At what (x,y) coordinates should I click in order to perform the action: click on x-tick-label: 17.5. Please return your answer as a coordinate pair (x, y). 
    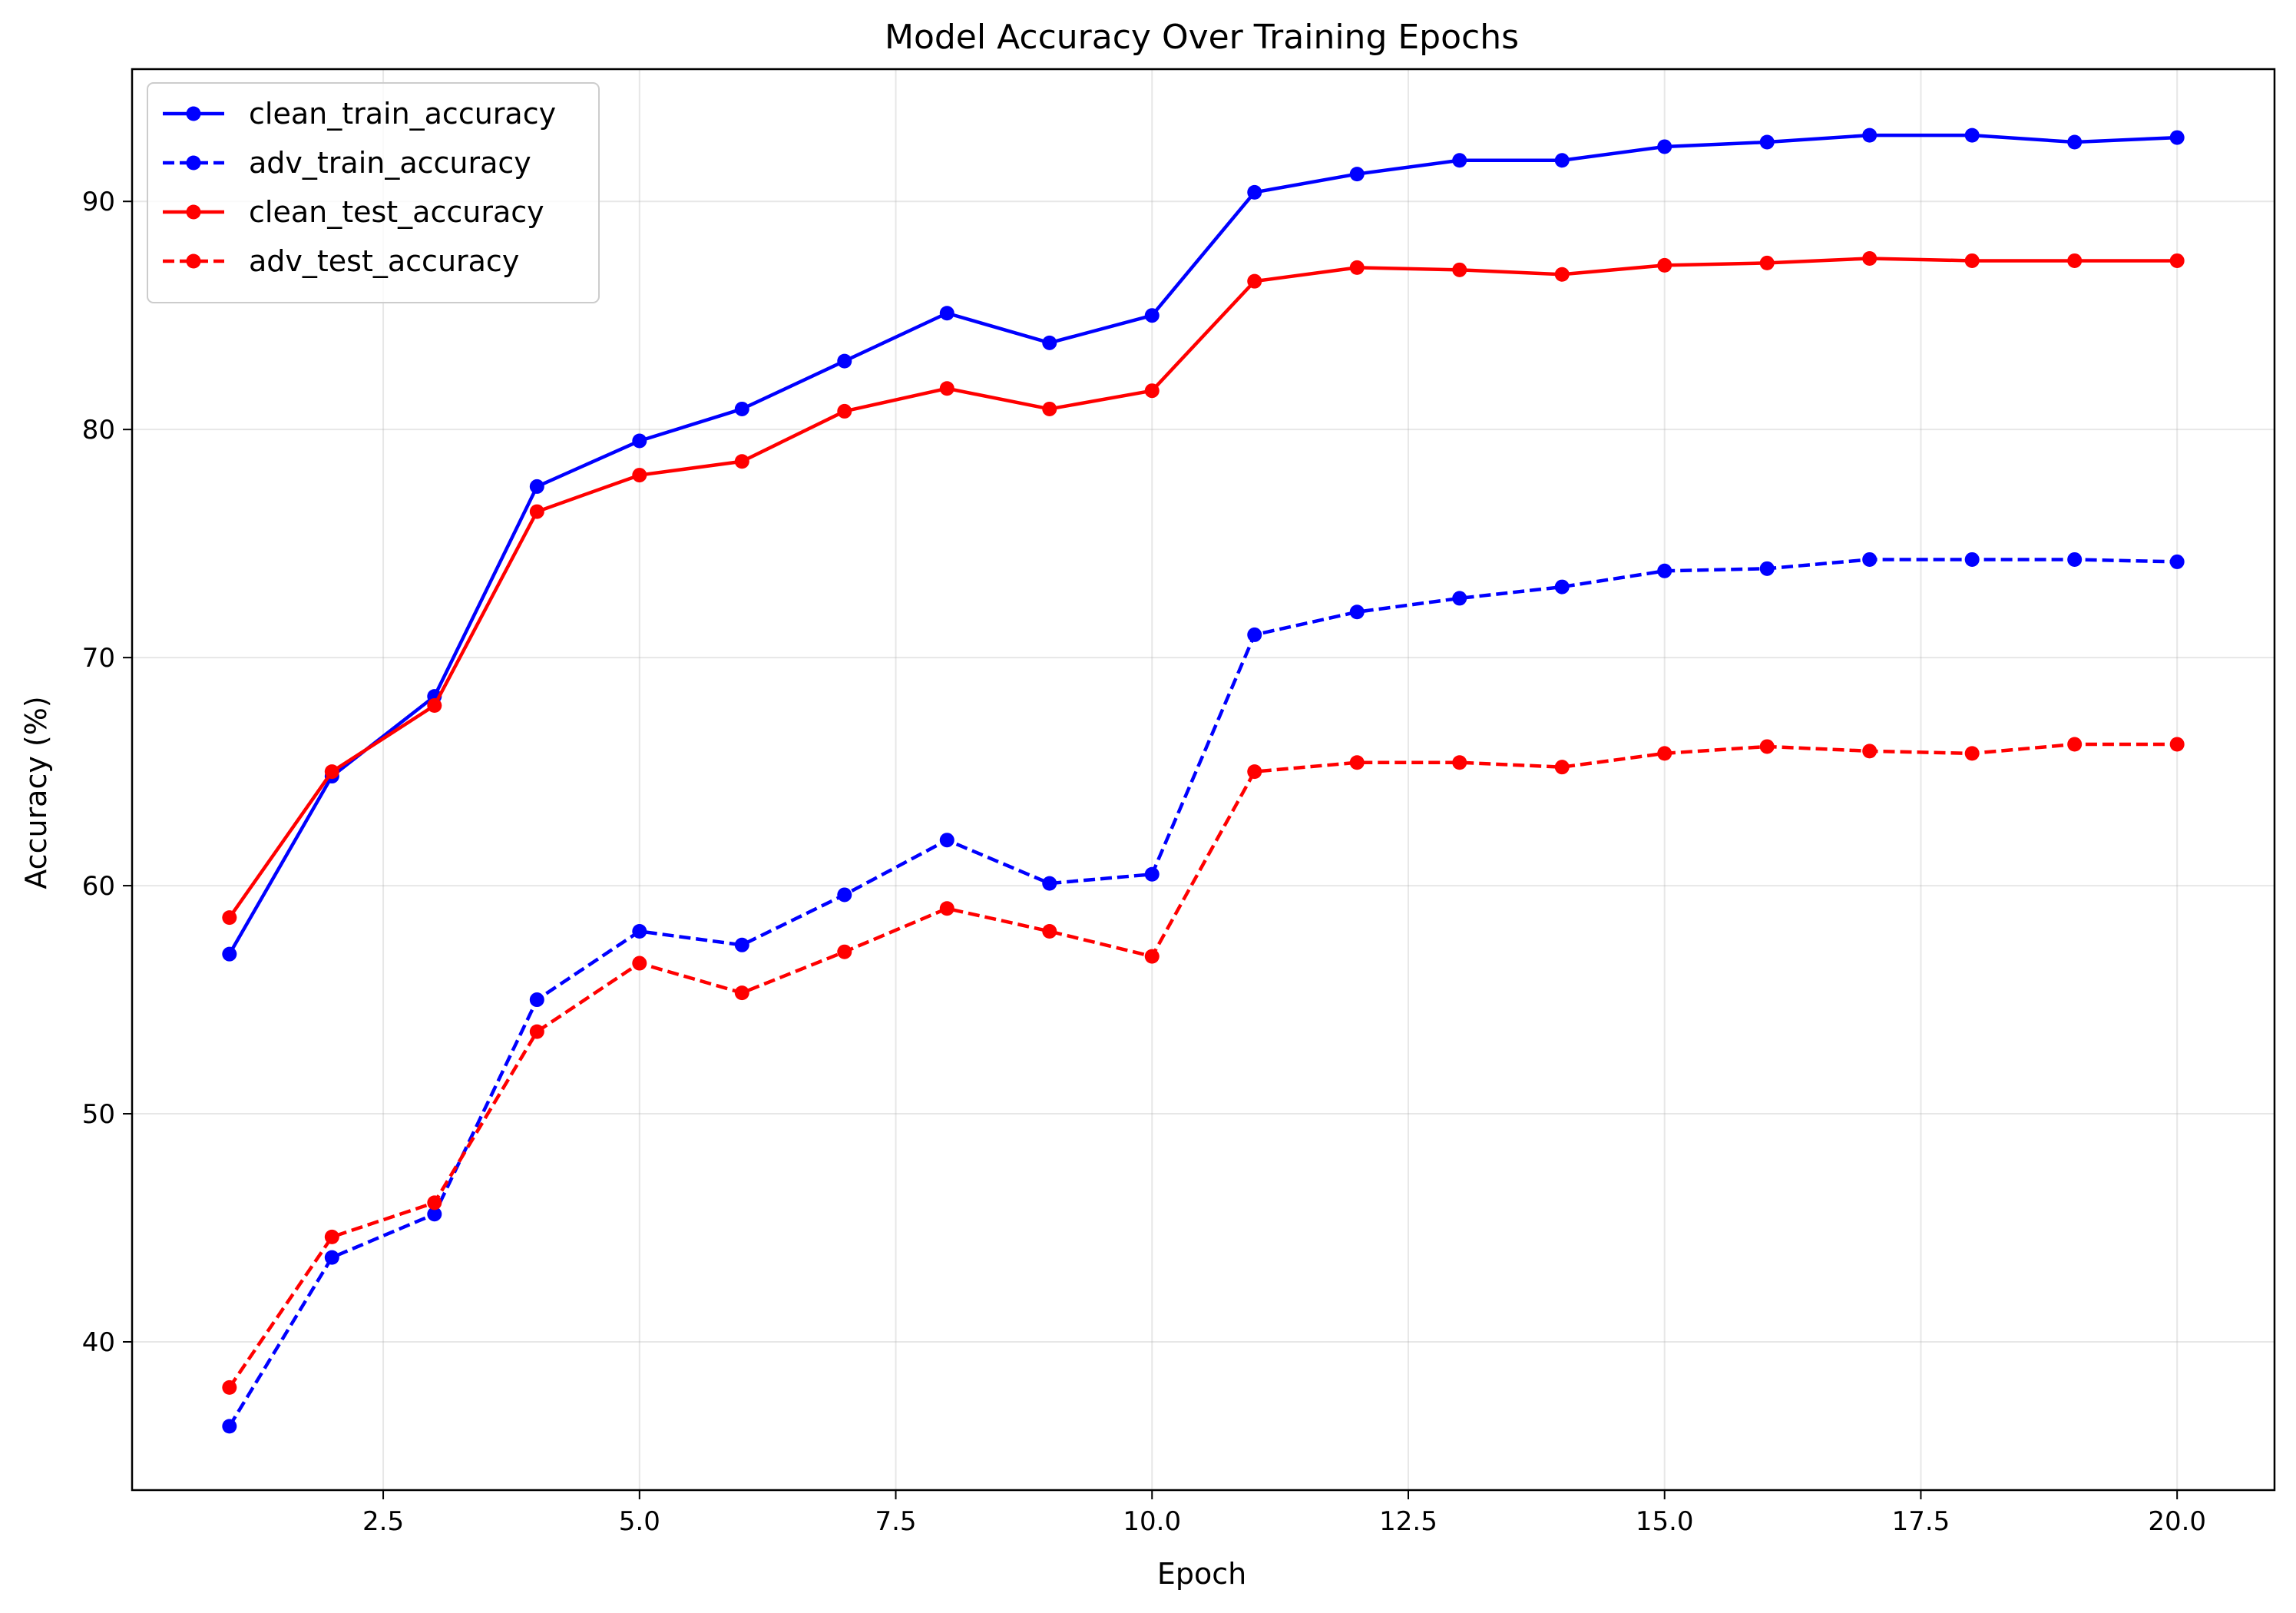
    Looking at the image, I should click on (1921, 1521).